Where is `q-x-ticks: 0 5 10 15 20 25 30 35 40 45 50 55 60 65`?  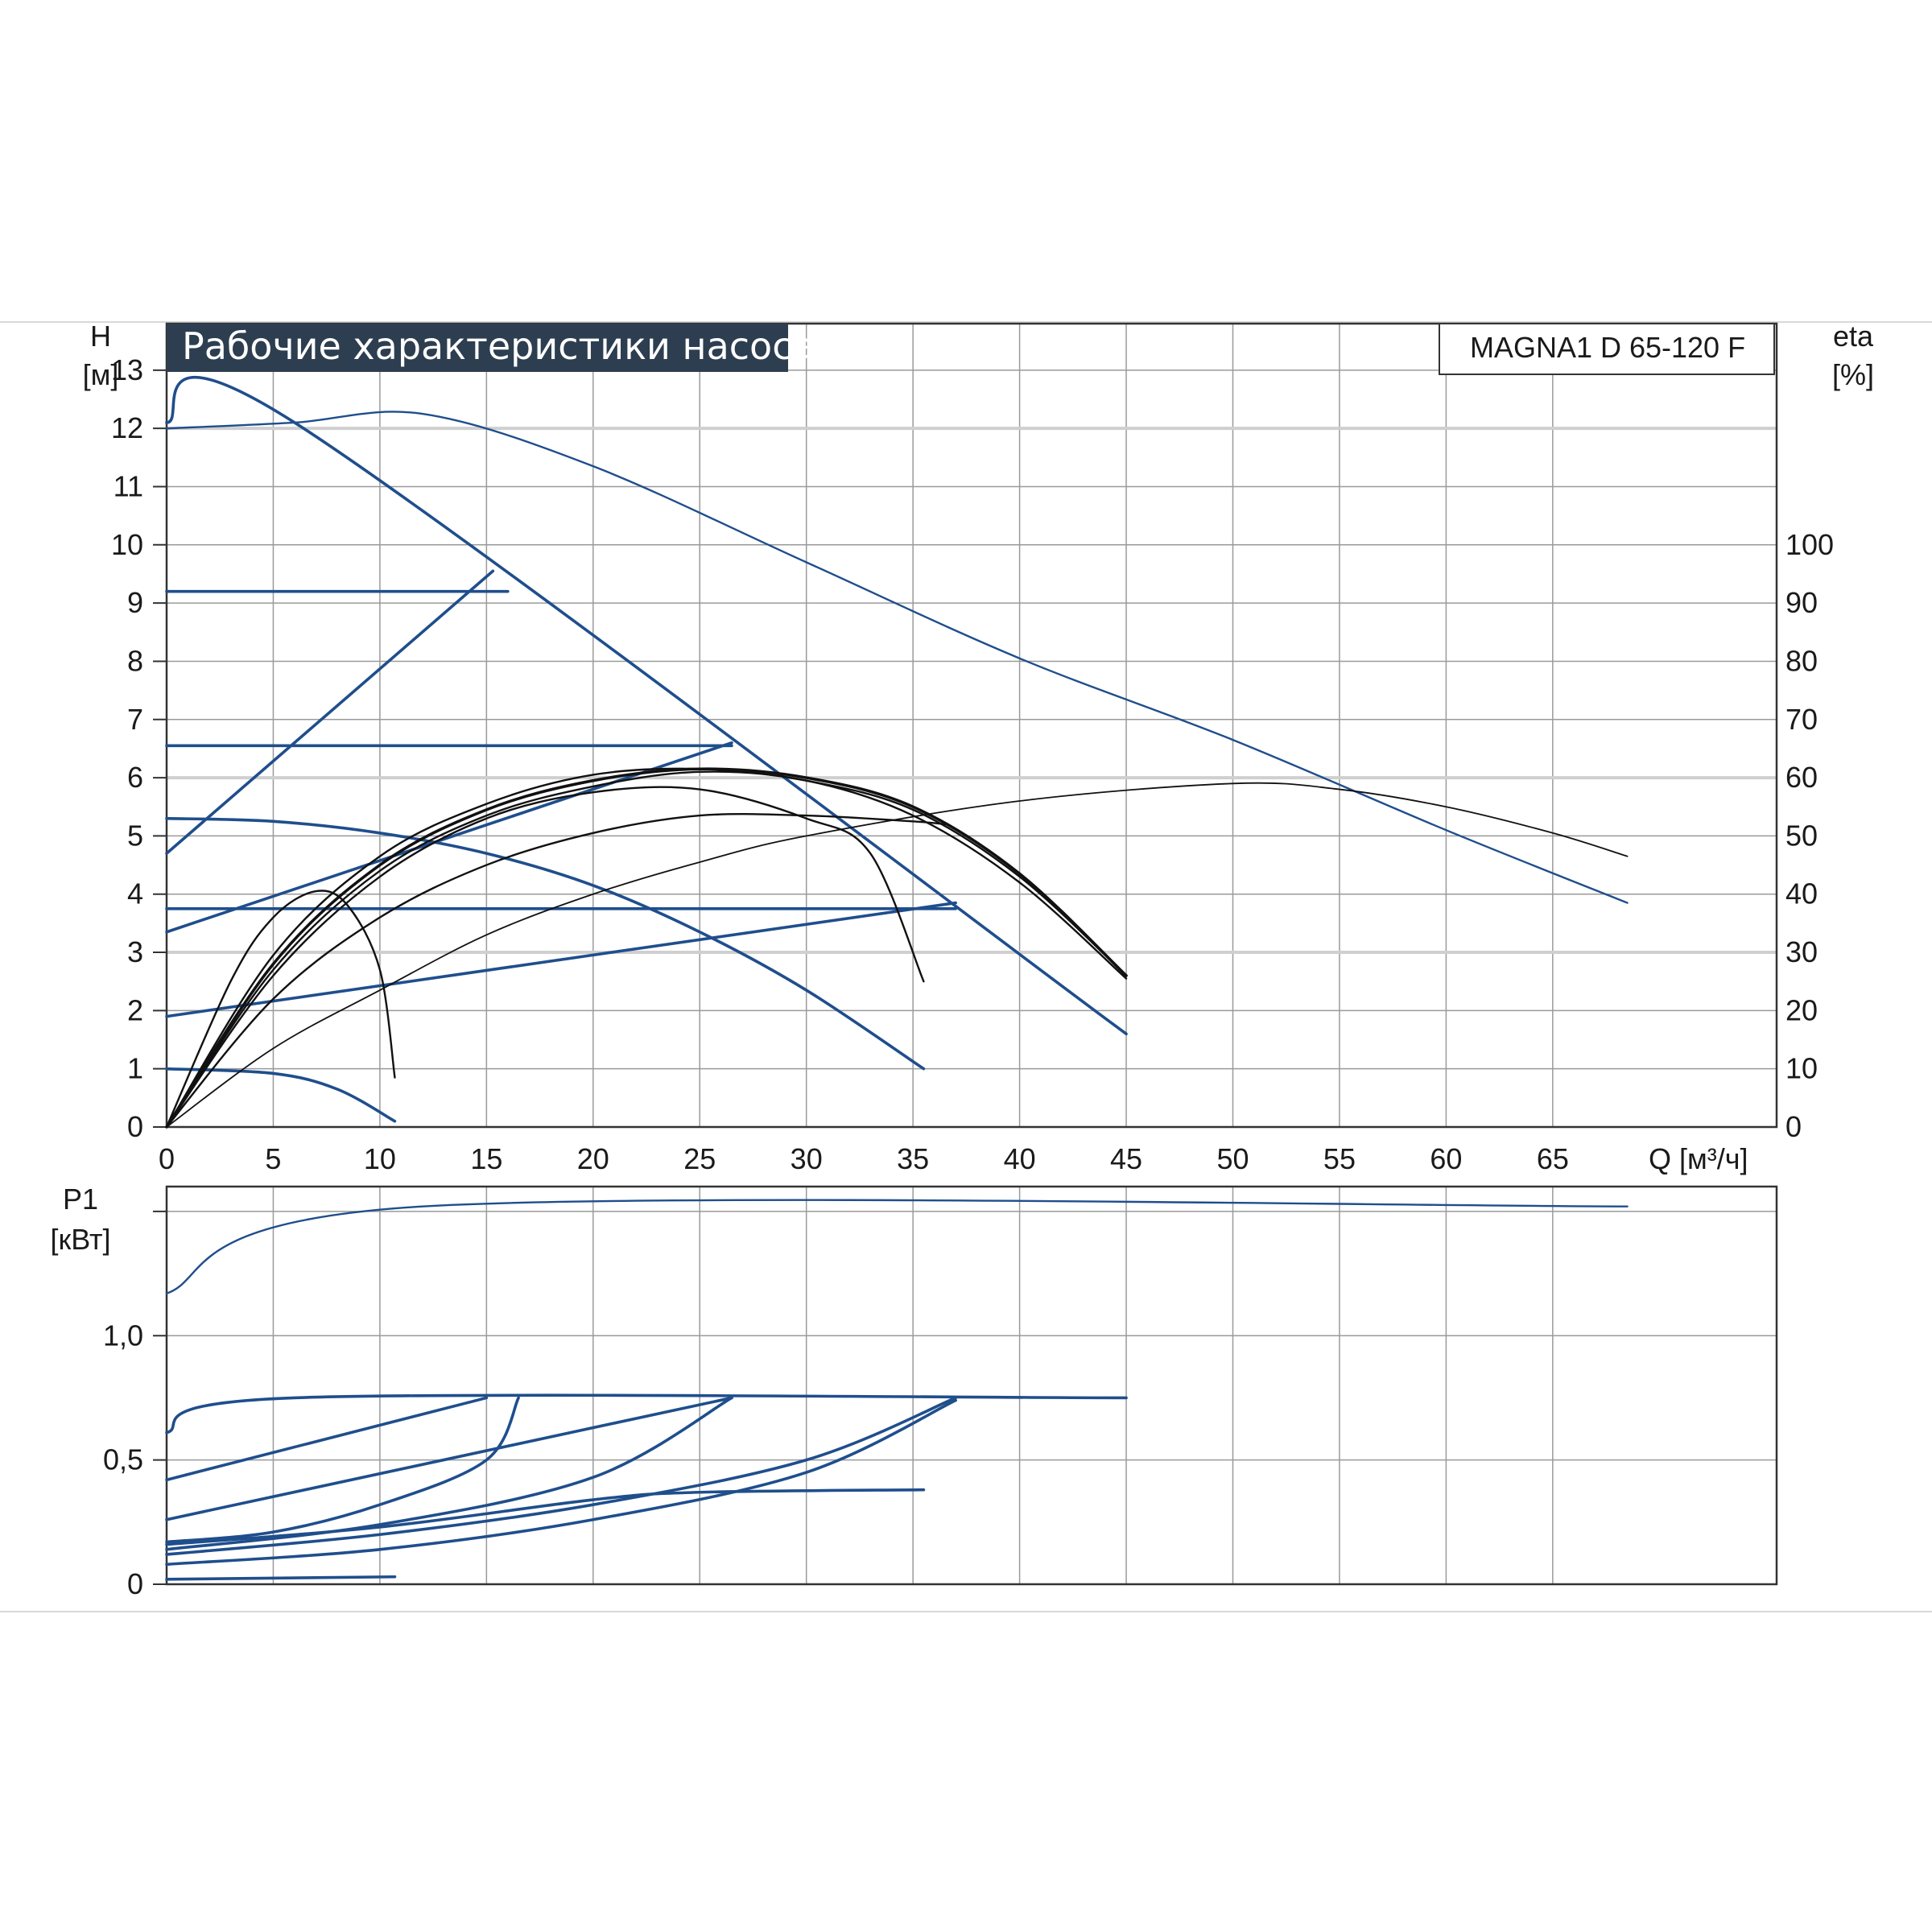 q-x-ticks: 0 5 10 15 20 25 30 35 40 45 50 55 60 65 is located at coordinates (864, 1158).